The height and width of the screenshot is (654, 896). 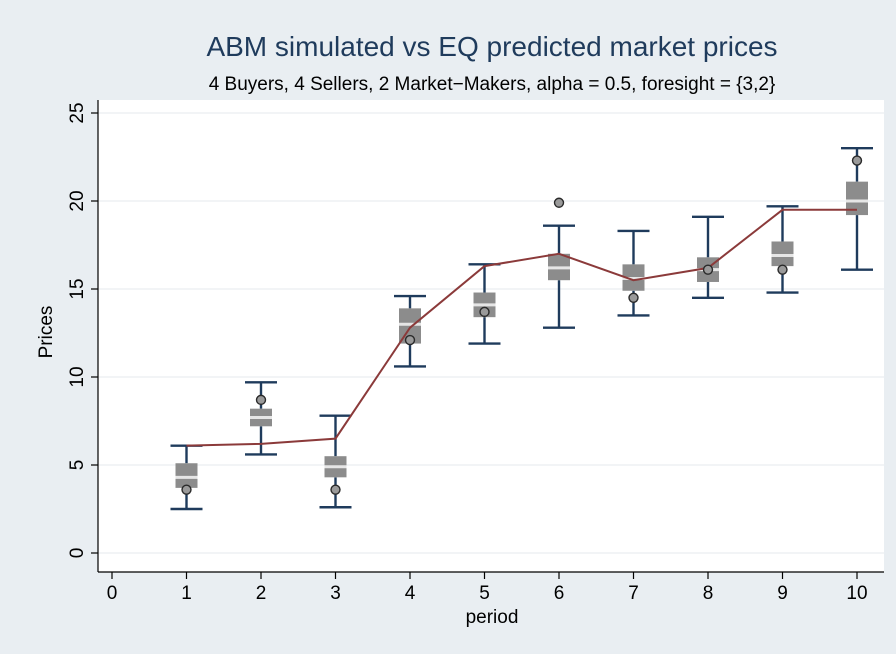 I want to click on y-tick-label: 5, so click(x=77, y=465).